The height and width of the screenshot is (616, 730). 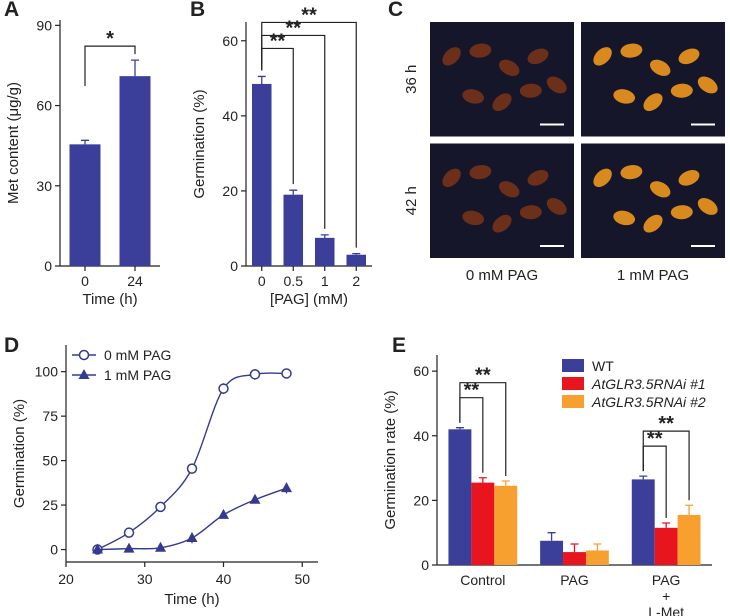 What do you see at coordinates (482, 580) in the screenshot?
I see `x-tick-label: Control` at bounding box center [482, 580].